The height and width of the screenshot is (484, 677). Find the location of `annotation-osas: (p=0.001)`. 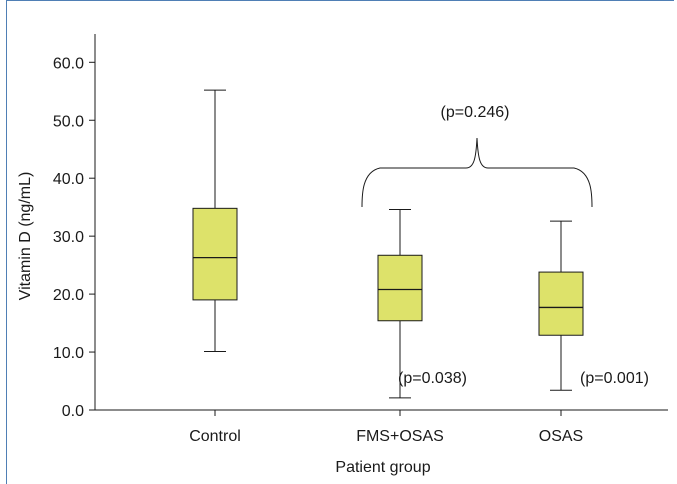

annotation-osas: (p=0.001) is located at coordinates (614, 378).